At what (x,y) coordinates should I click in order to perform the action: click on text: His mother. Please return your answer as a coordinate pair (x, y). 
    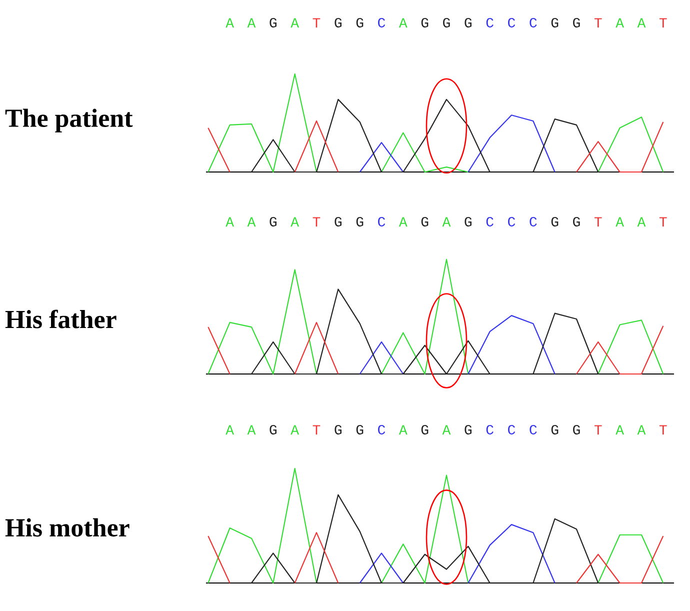
    Looking at the image, I should click on (67, 527).